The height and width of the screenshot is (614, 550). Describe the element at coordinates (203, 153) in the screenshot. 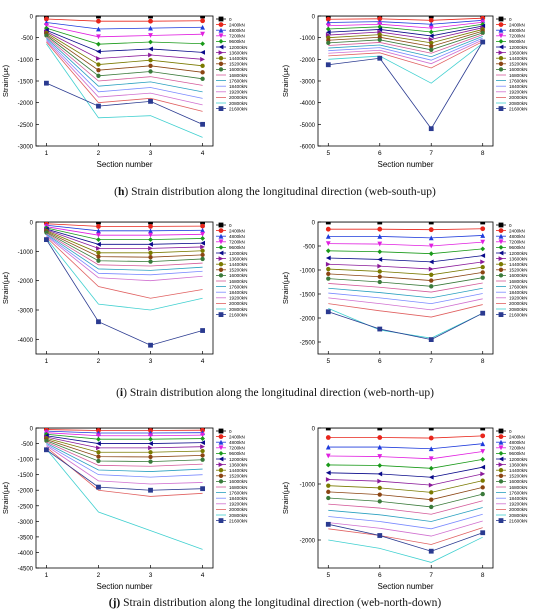

I see `x-tick-label: 4` at that location.